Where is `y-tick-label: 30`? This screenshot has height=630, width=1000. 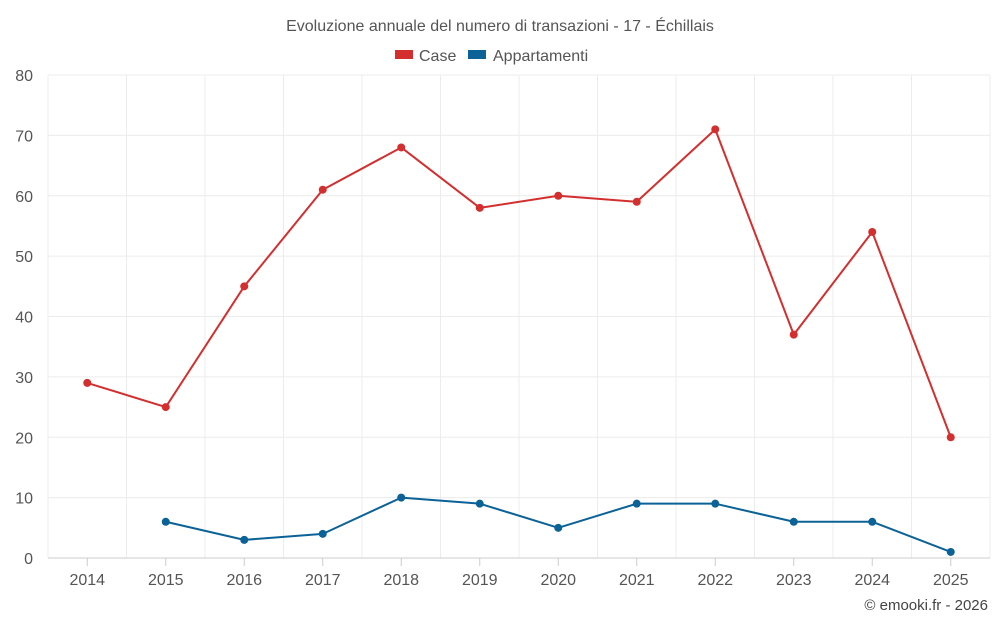 y-tick-label: 30 is located at coordinates (24, 378).